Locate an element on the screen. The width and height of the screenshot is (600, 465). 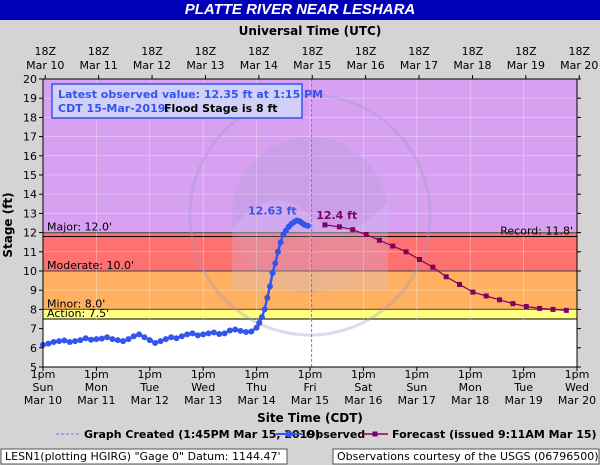
top-tick-label-date: Mar 12 is located at coordinates (152, 65).